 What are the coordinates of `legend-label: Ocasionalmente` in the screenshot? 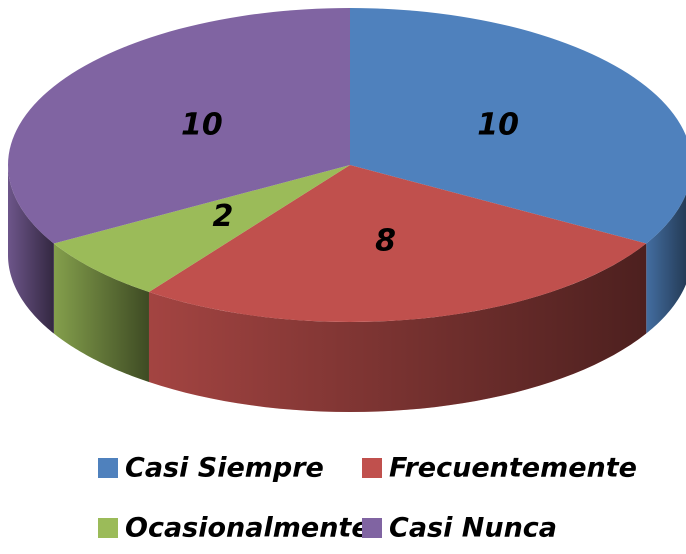 It's located at (247, 528).